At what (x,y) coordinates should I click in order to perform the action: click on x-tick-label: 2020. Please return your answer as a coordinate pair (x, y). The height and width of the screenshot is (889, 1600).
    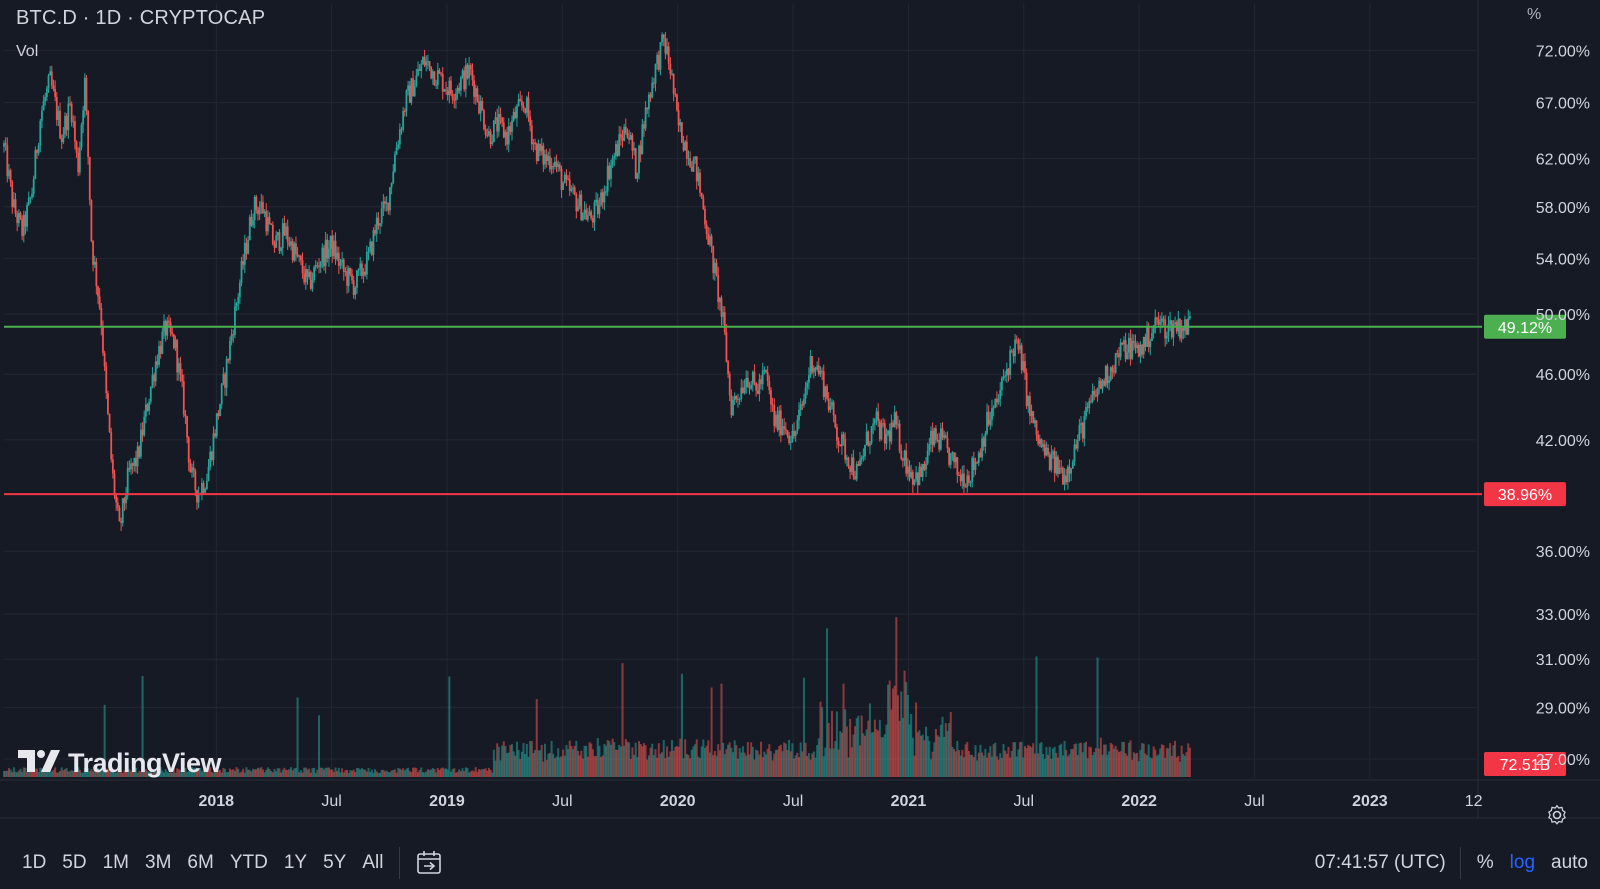
    Looking at the image, I should click on (678, 801).